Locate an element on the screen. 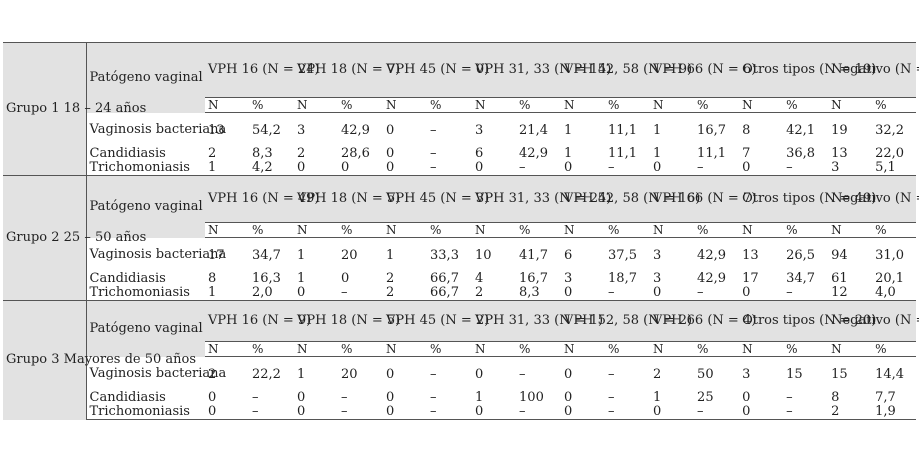 Image resolution: width=919 pixels, height=462 pixels. table-row: Trichomoniasis 1 4,2 0 0 0 – 0 – 0 – 0 – 0 – 3 5,1 is located at coordinates (459, 168).